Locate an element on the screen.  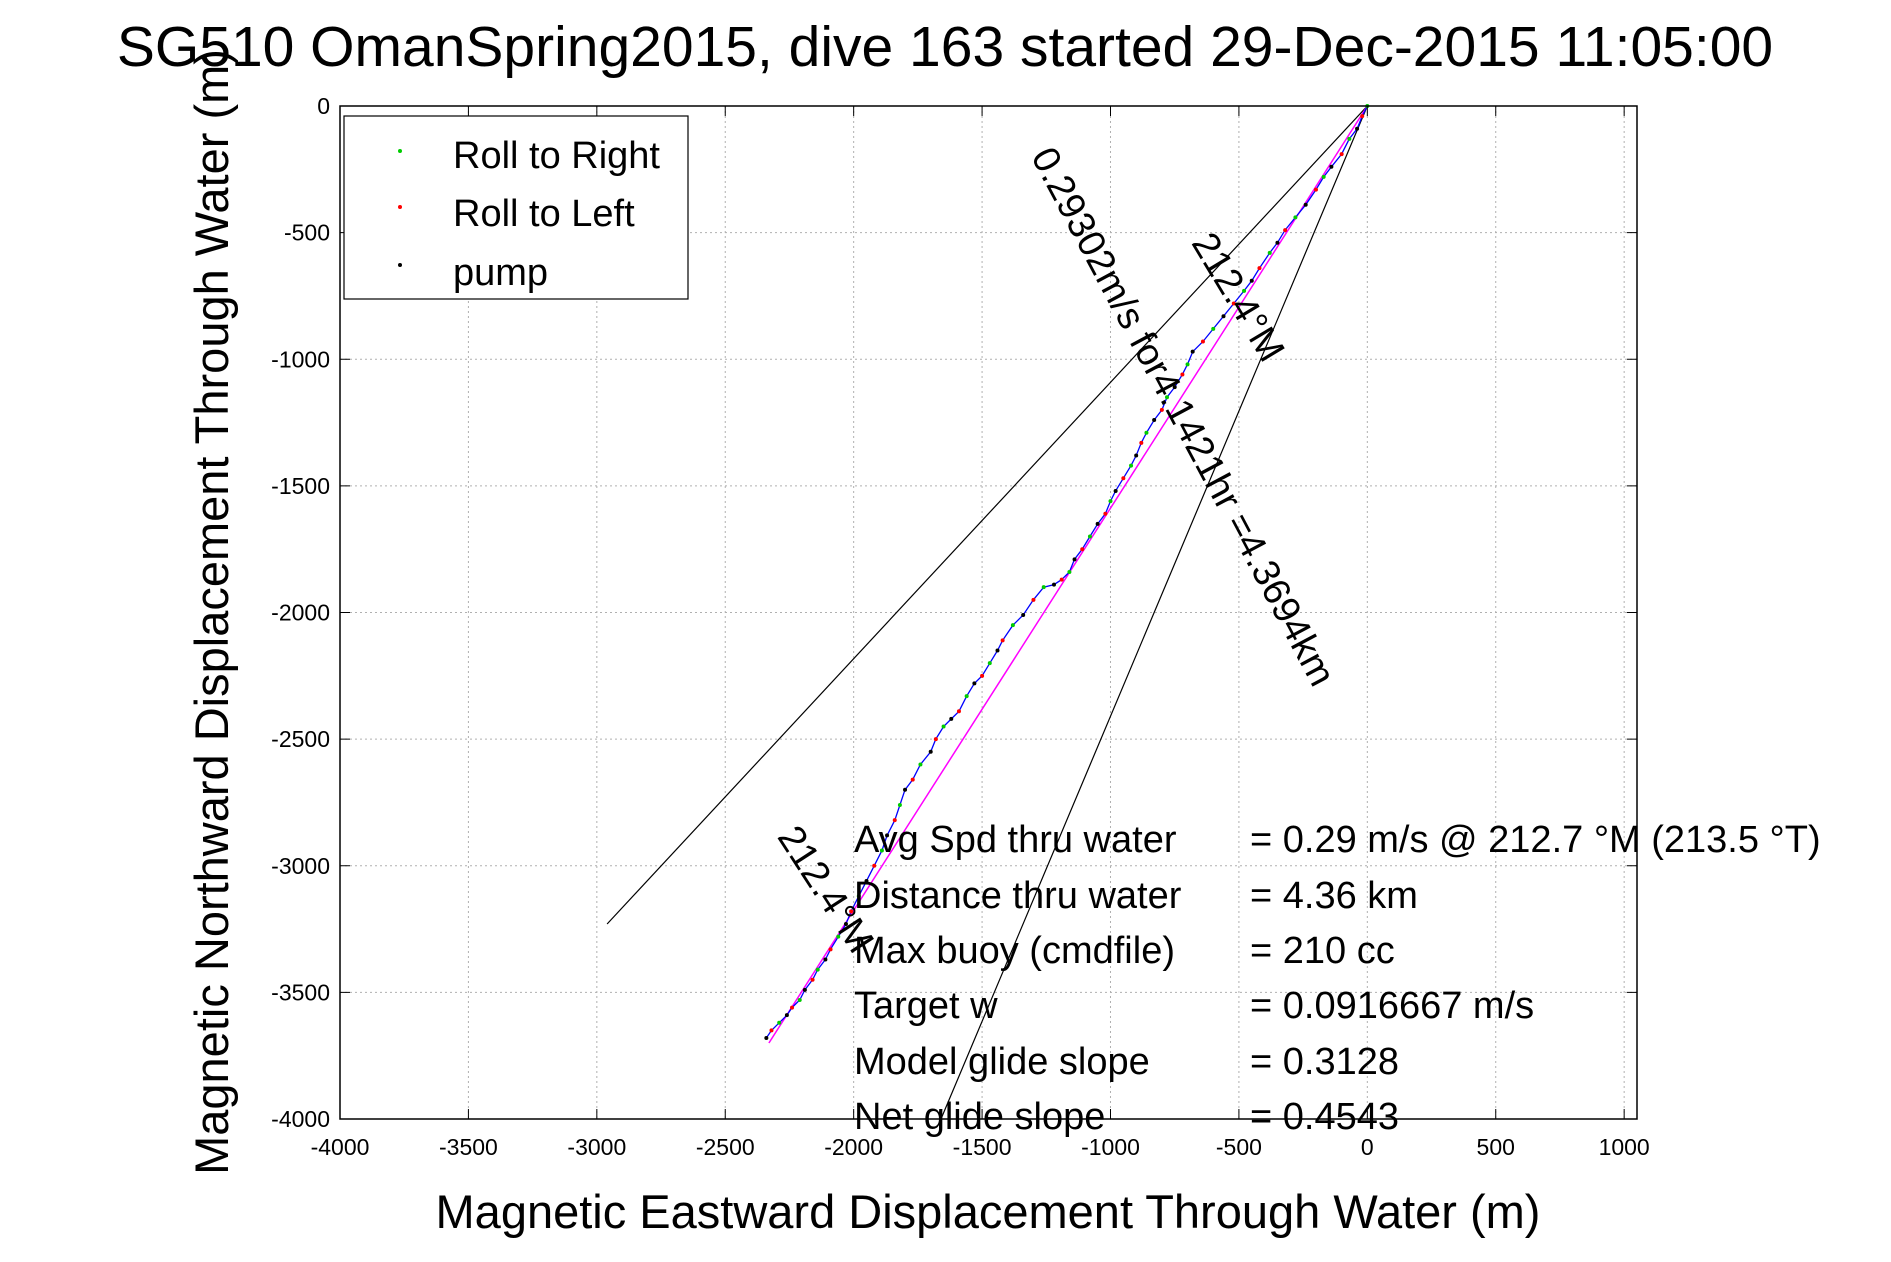
x-tick-label: 500 is located at coordinates (1496, 1147).